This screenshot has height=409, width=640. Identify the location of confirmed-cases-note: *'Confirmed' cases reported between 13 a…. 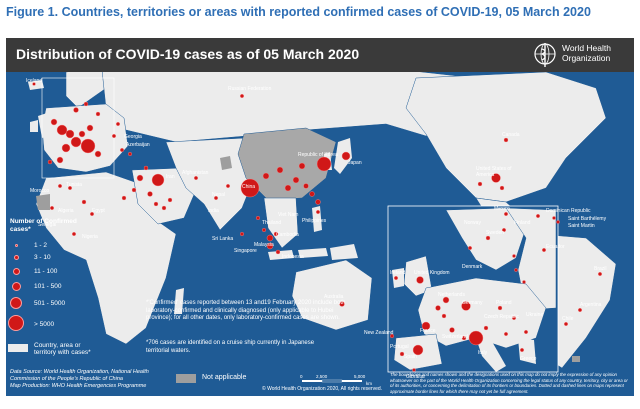
(246, 310).